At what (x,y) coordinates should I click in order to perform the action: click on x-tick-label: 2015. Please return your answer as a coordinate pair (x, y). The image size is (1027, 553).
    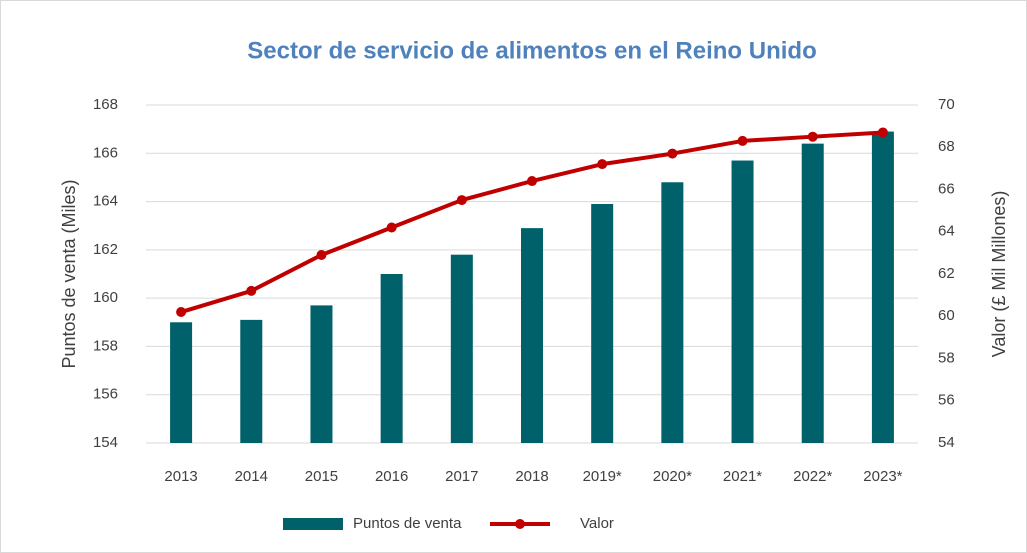
    Looking at the image, I should click on (321, 476).